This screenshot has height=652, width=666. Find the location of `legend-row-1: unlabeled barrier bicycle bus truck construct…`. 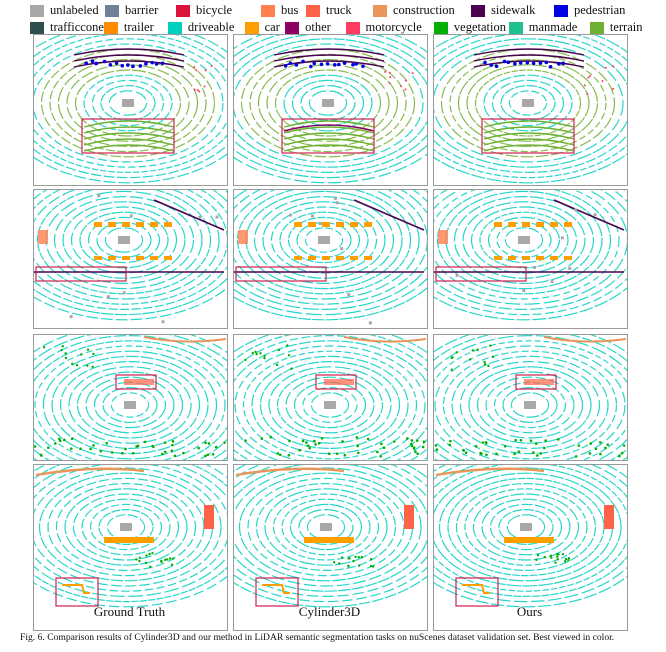

legend-row-1: unlabeled barrier bicycle bus truck construct… is located at coordinates (346, 10).